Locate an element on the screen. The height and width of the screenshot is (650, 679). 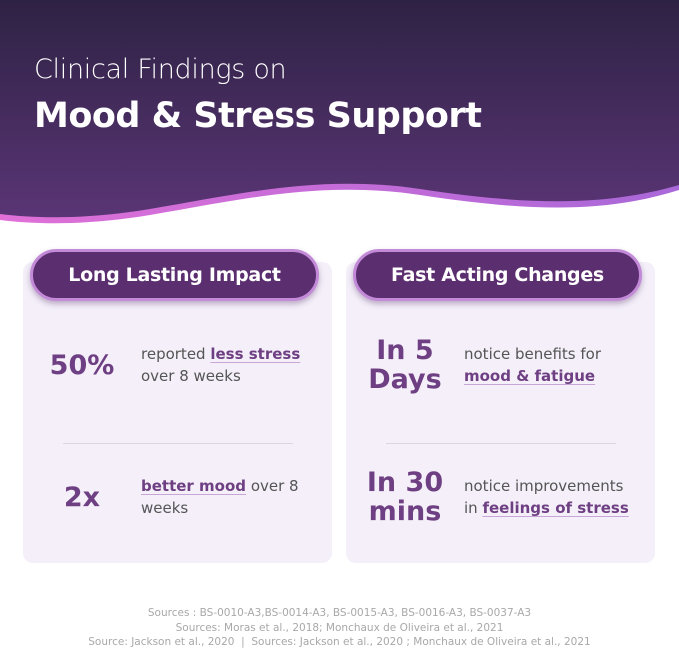
title-line: Clinical Findings on is located at coordinates (160, 69).